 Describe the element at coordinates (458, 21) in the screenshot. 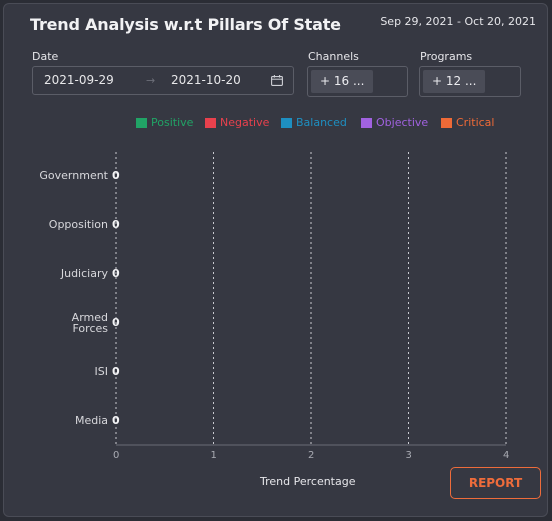

I see `date-range-text: Sep 29, 2021 - Oct 20, 2021` at that location.